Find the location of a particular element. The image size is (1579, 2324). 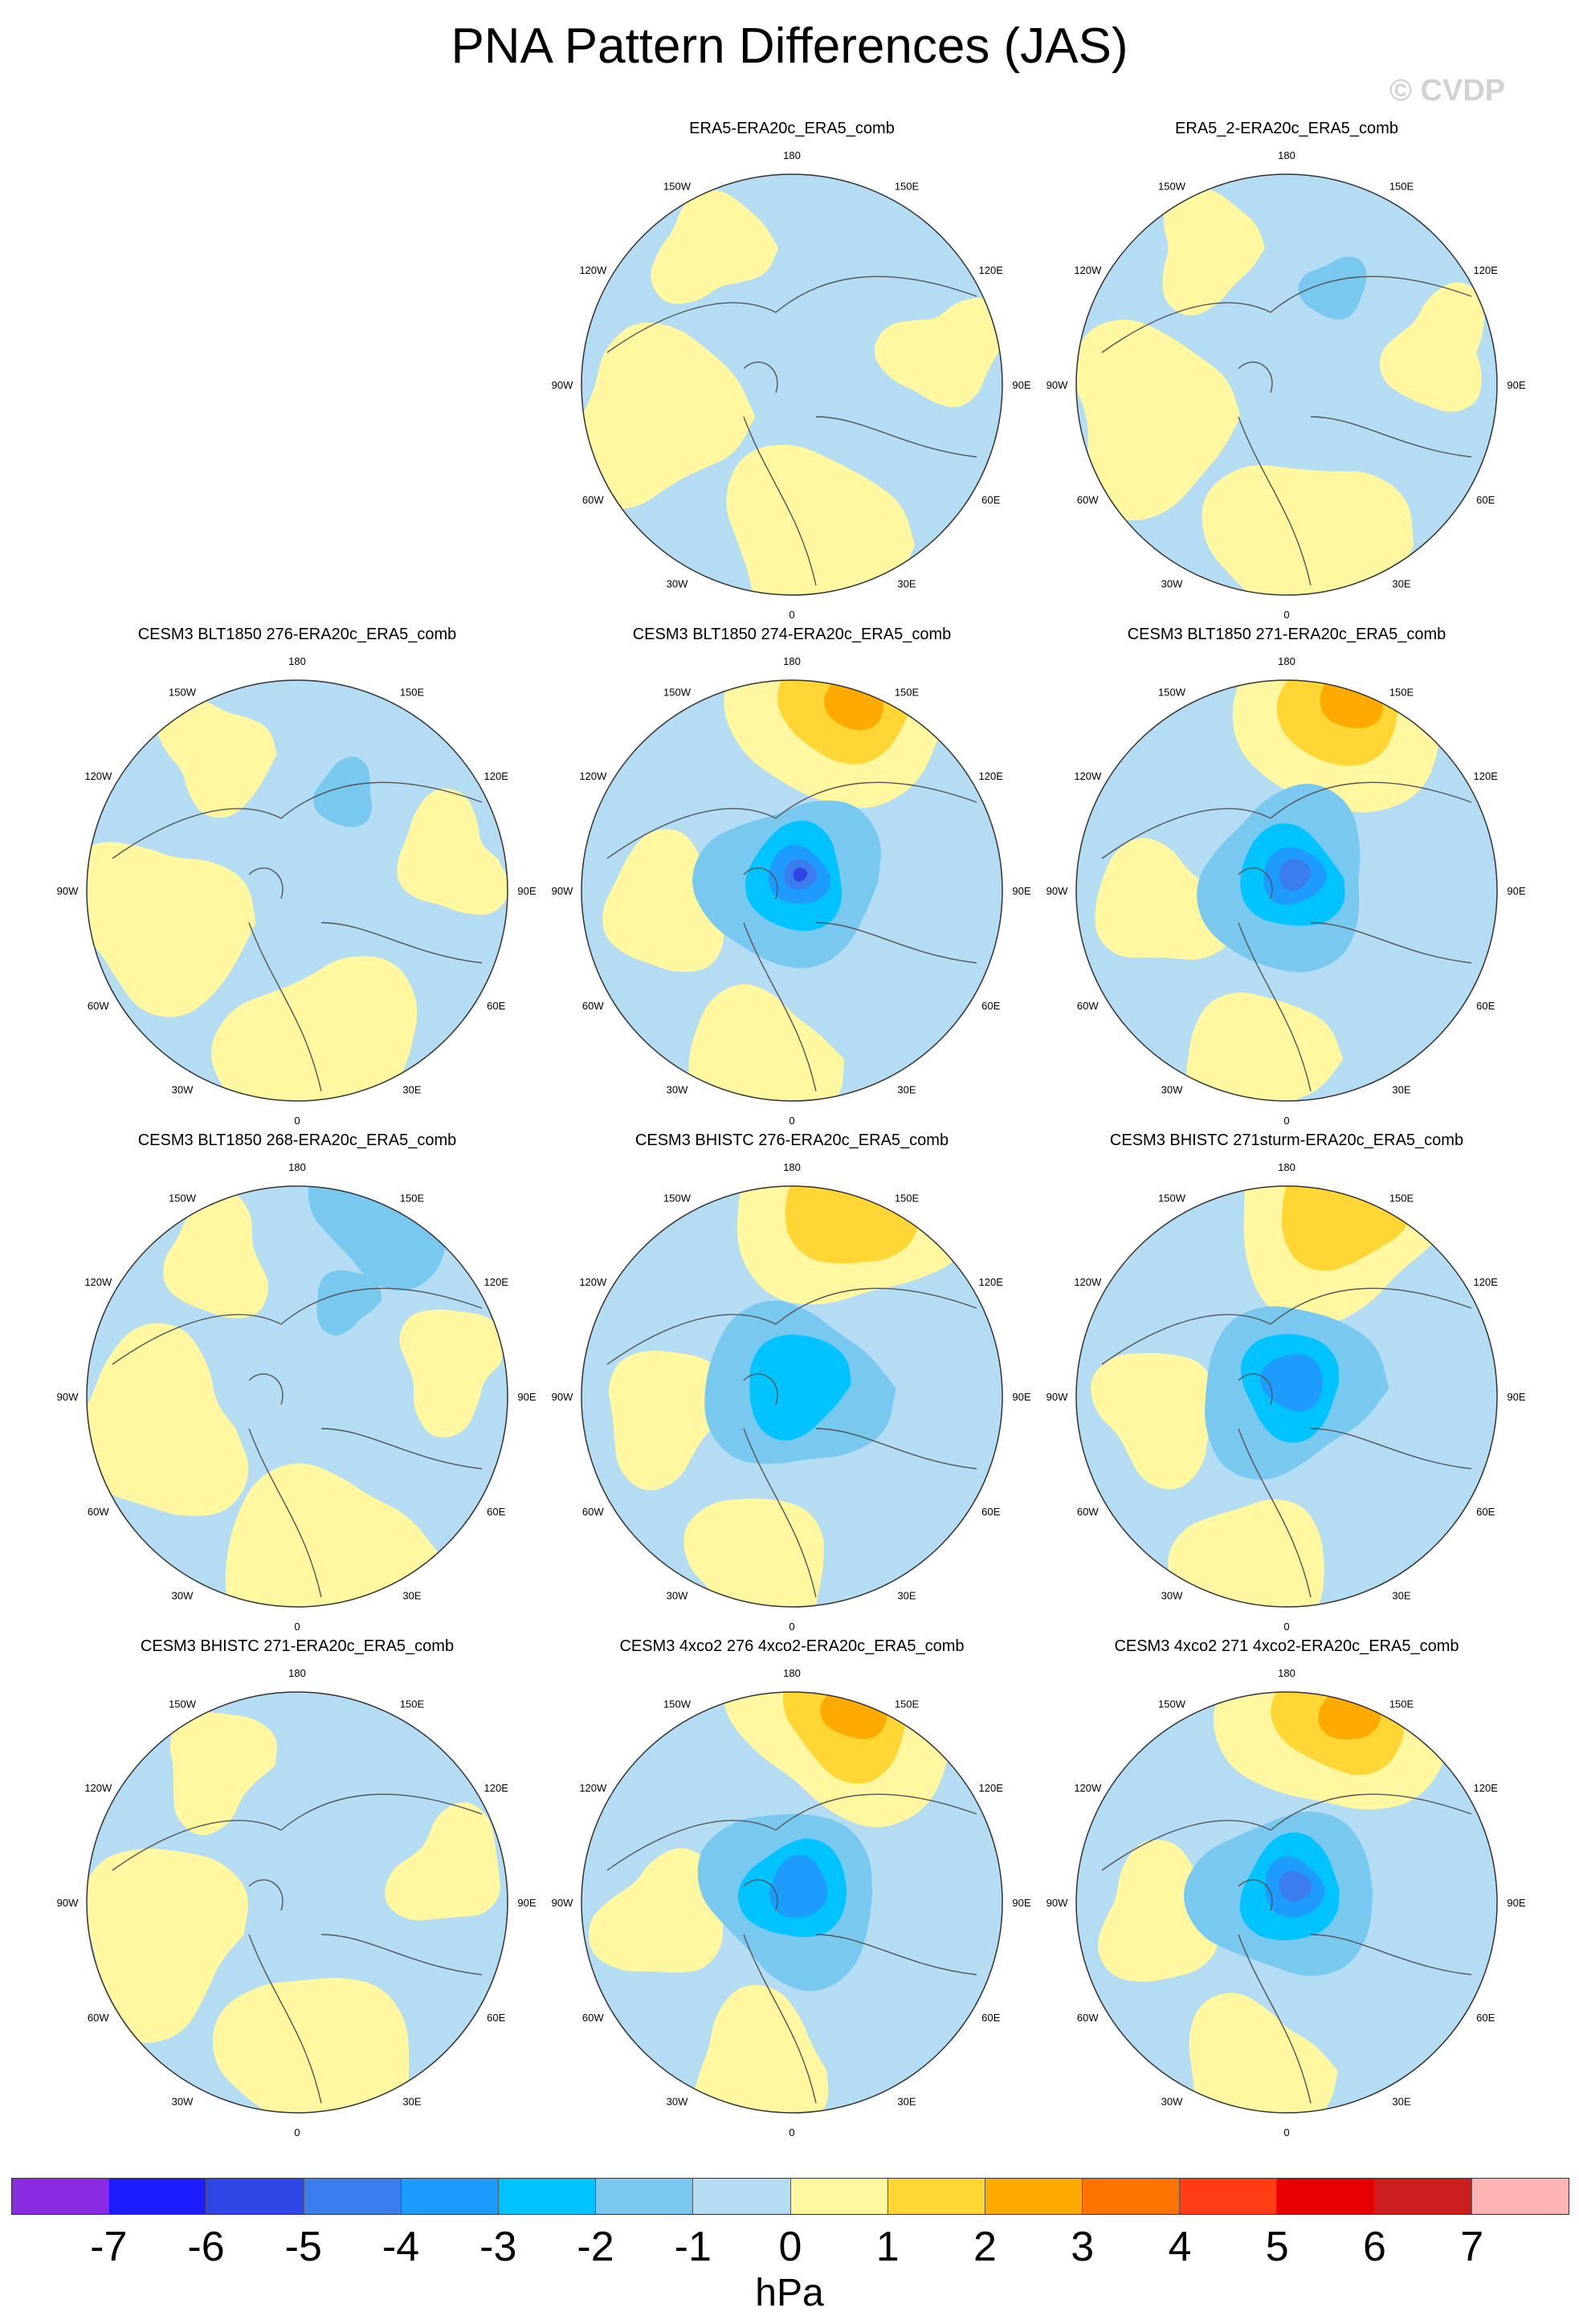

panel-title: CESM3 BLT1850 276-ERA20c_ERA5_comb is located at coordinates (297, 635).